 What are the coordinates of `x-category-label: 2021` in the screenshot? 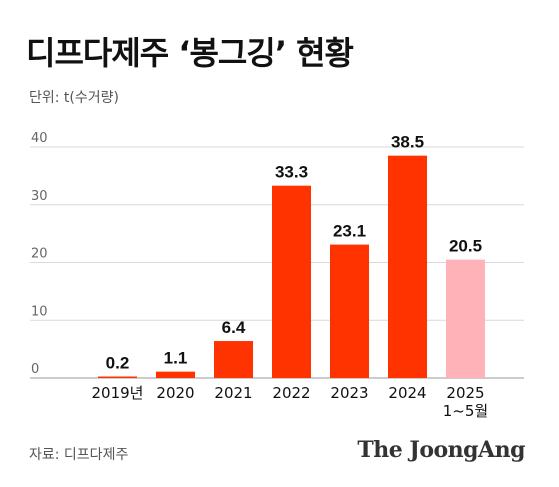 It's located at (233, 393).